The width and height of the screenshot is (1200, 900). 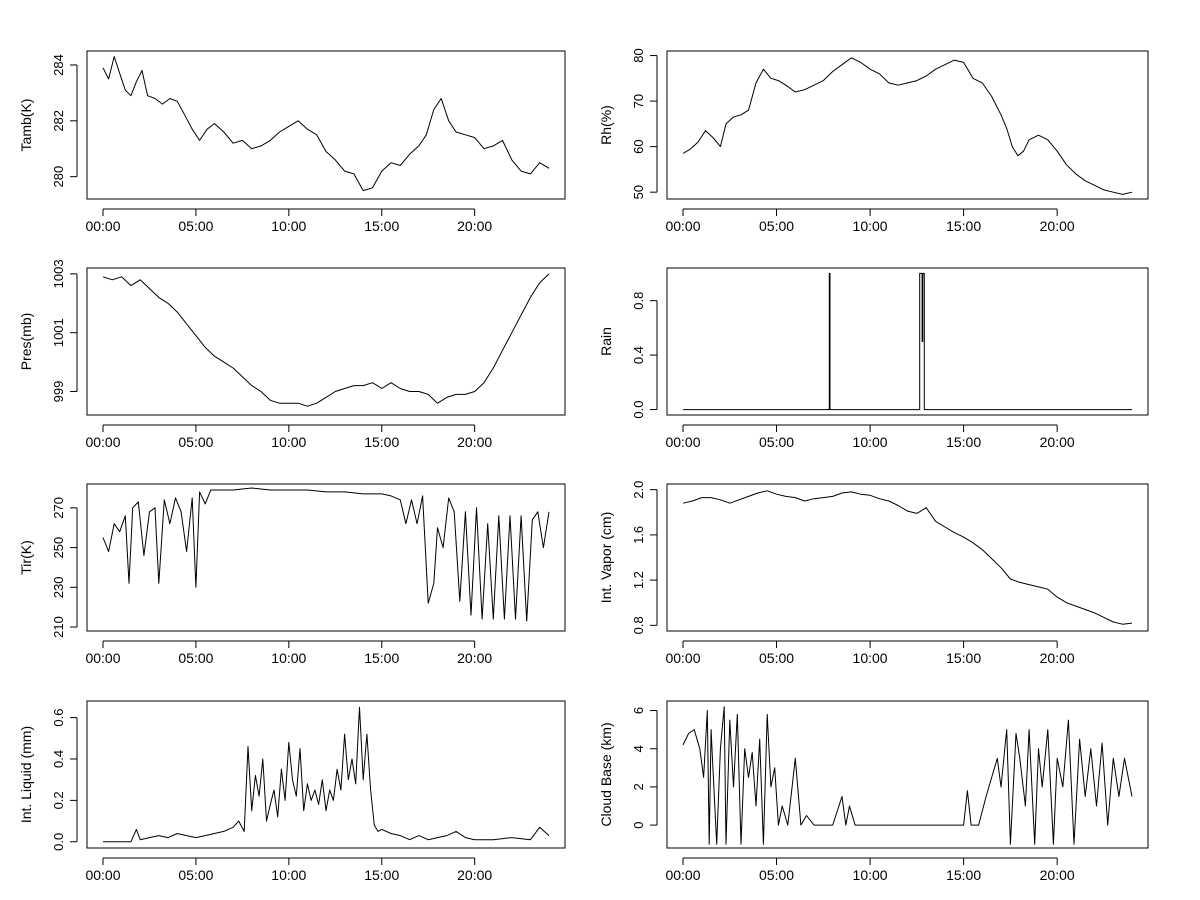 What do you see at coordinates (58, 508) in the screenshot?
I see `y-tick-label: 270` at bounding box center [58, 508].